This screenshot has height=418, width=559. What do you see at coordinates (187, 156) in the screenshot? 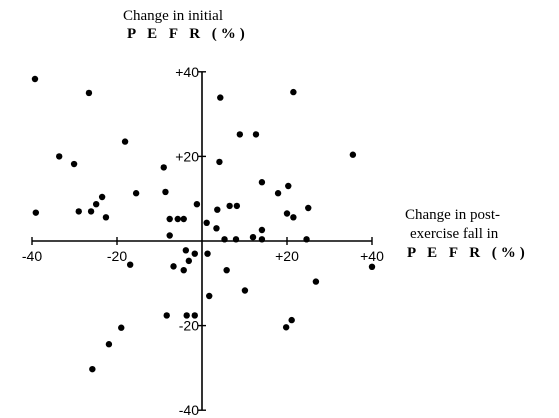
I see `y-tick-label: +20` at bounding box center [187, 156].